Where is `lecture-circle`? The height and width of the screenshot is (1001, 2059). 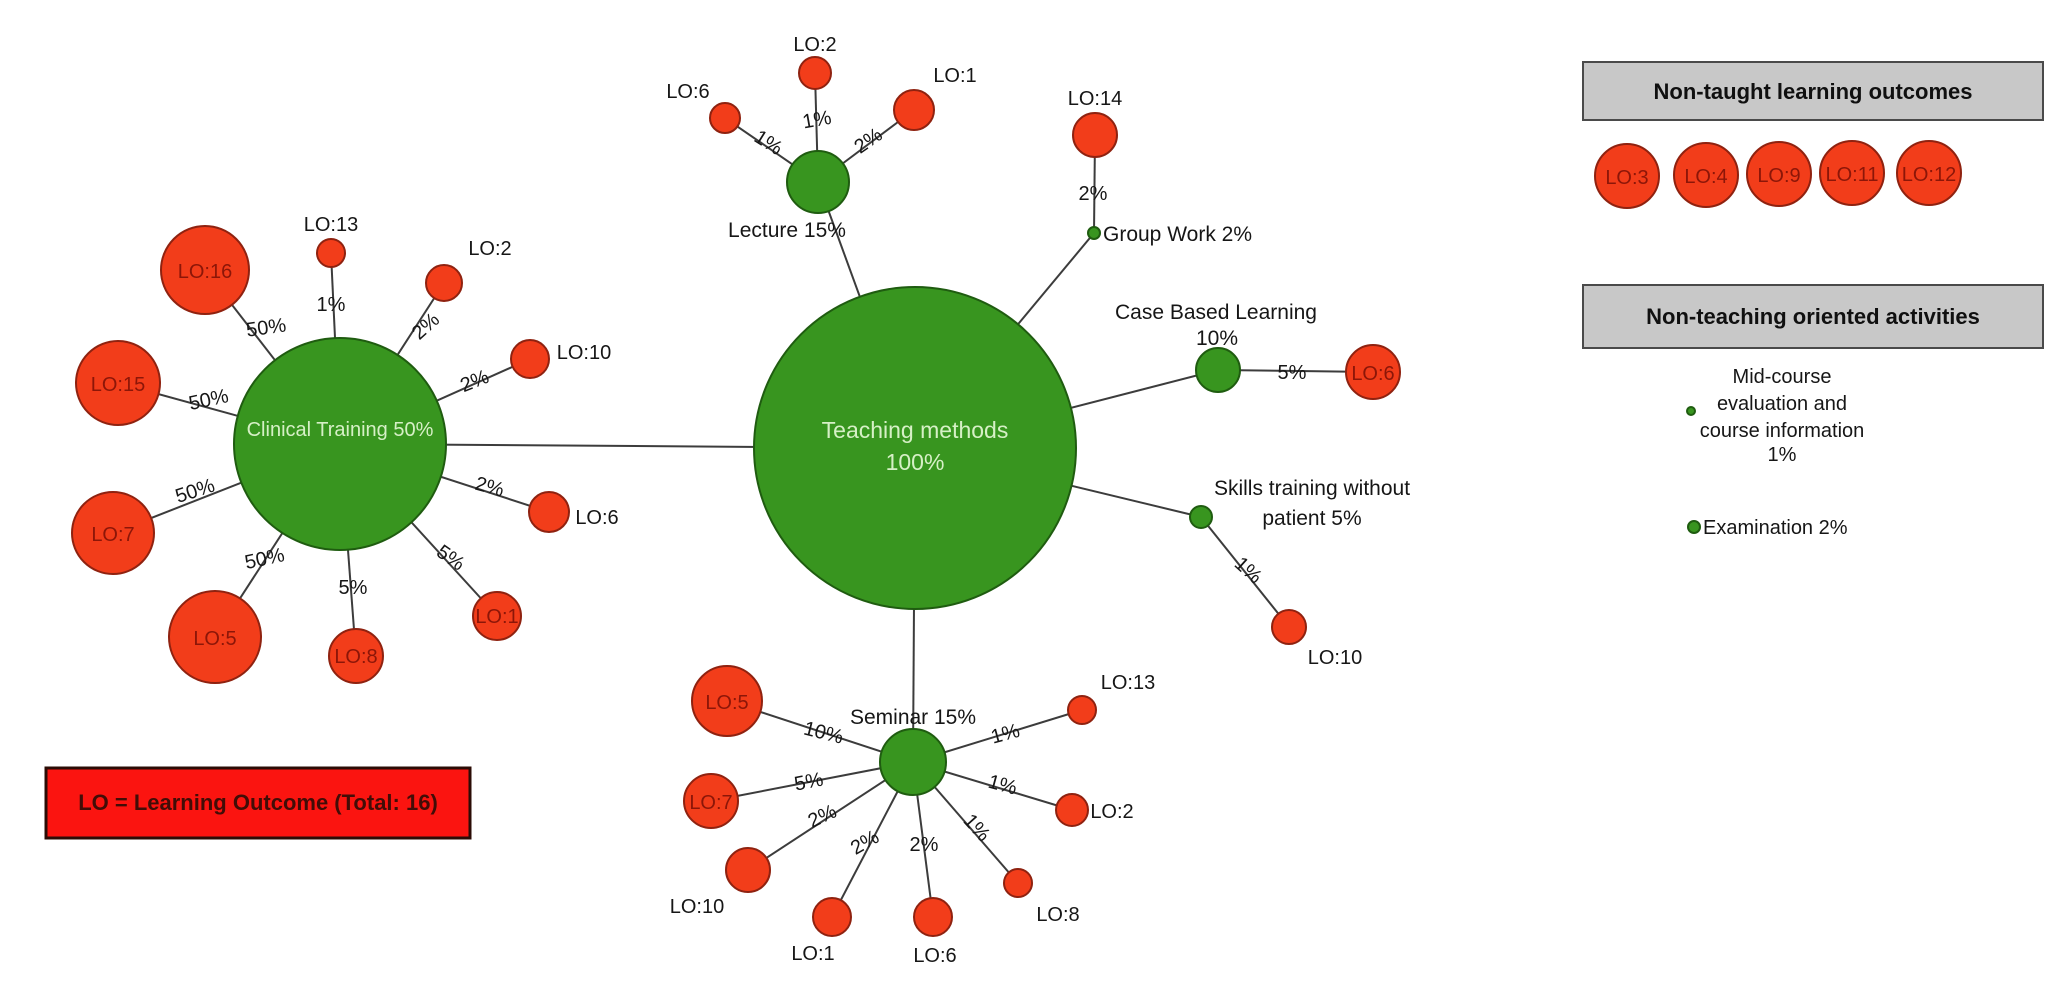 lecture-circle is located at coordinates (818, 182).